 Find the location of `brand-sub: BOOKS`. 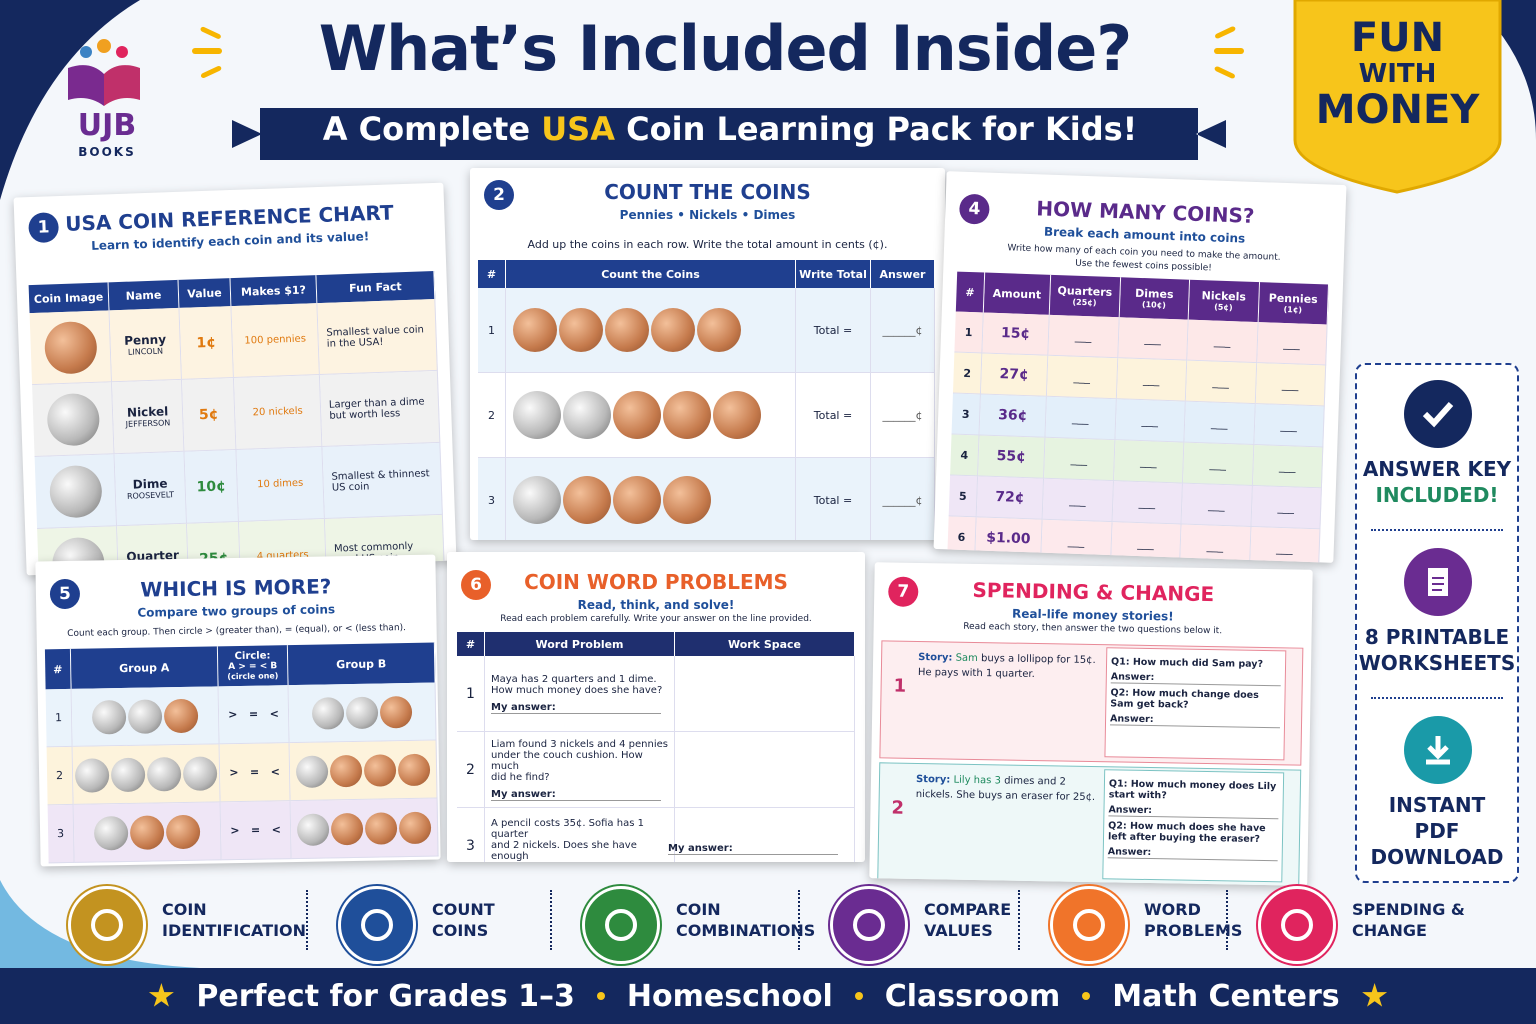

brand-sub: BOOKS is located at coordinates (107, 152).